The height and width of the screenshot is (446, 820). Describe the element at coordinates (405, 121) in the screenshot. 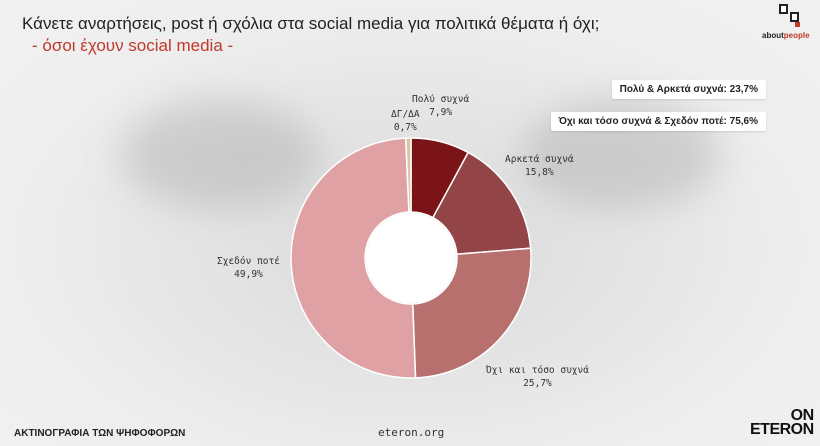

I see `slice-label-dg-da: ΔΓ/ΔΑ 0,7%` at that location.